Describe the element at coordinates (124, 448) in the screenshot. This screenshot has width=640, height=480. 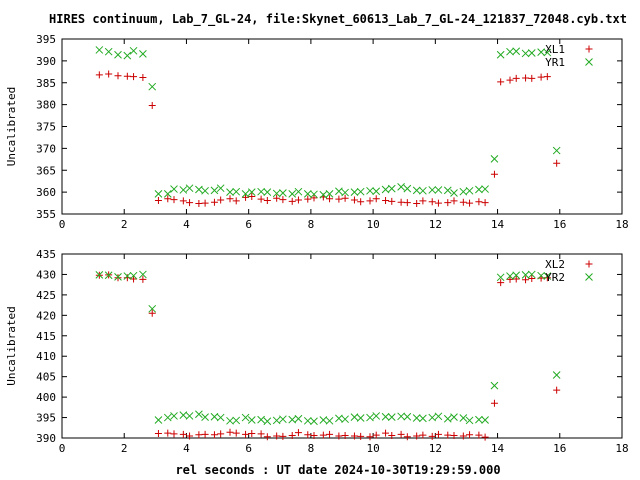
I see `x-tick-label: 2` at that location.